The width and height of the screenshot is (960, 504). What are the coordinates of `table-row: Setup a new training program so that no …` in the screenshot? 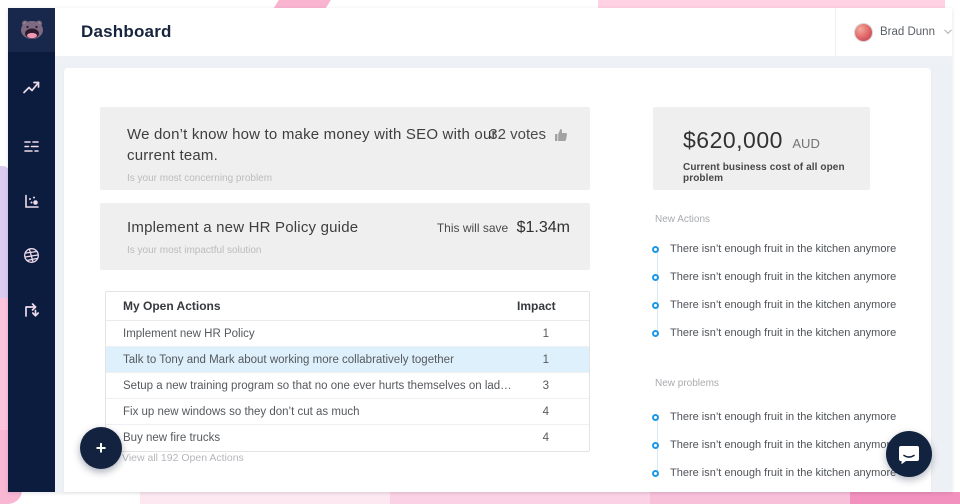 It's located at (347, 386).